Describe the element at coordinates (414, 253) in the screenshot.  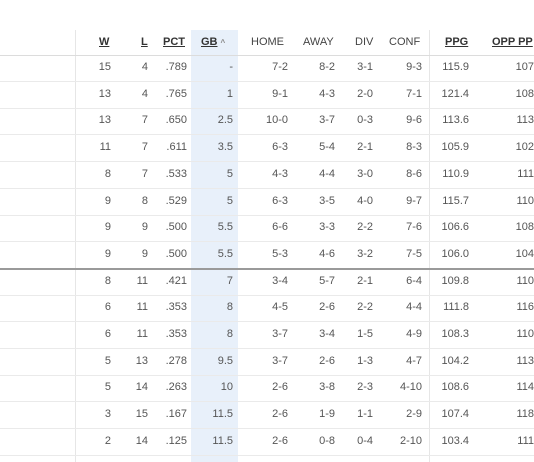
I see `cell-conf: 7-5` at that location.